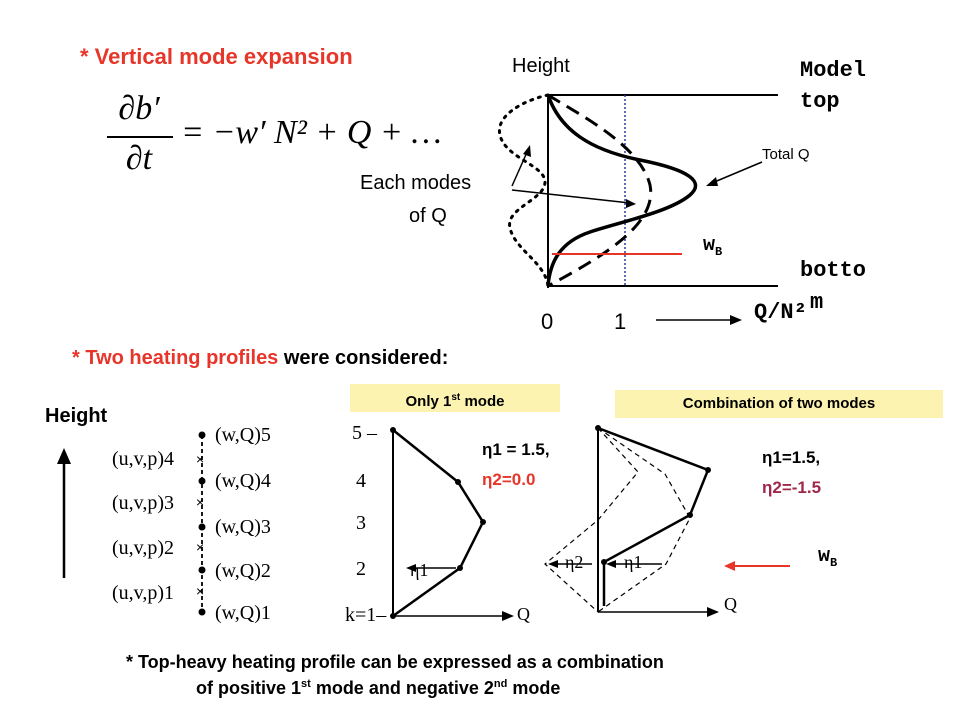 The height and width of the screenshot is (720, 960). I want to click on total-q-label: Total Q, so click(786, 154).